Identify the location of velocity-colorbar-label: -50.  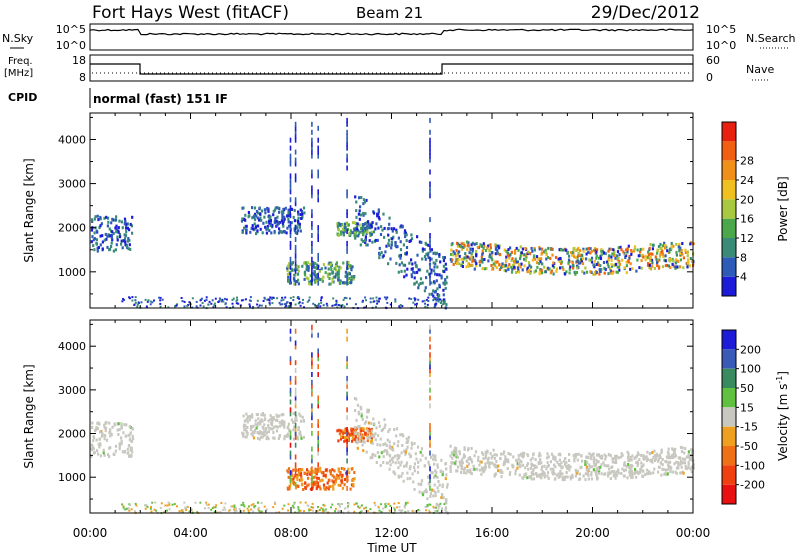
(749, 446).